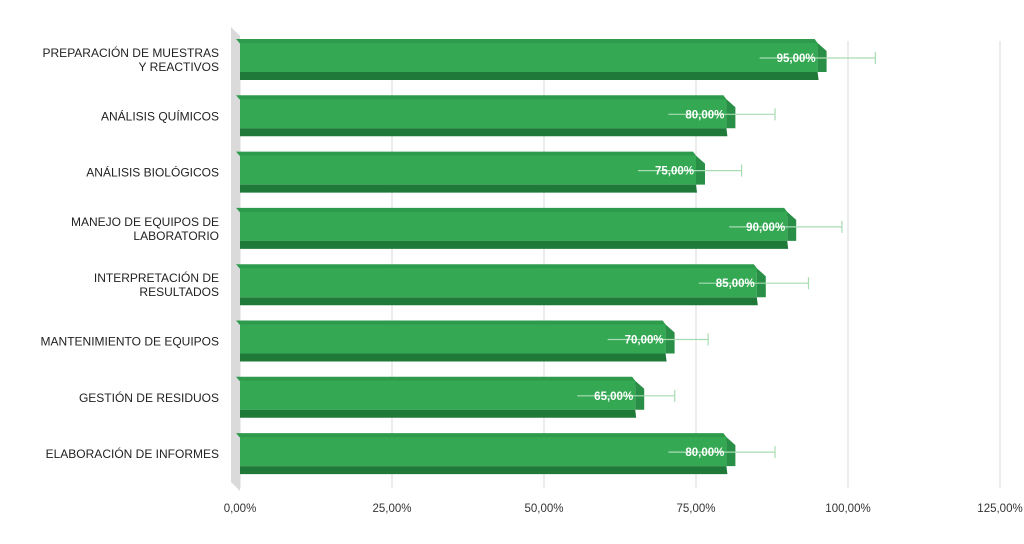  Describe the element at coordinates (156, 277) in the screenshot. I see `category-label-line: INTERPRETACIÓN DE` at that location.